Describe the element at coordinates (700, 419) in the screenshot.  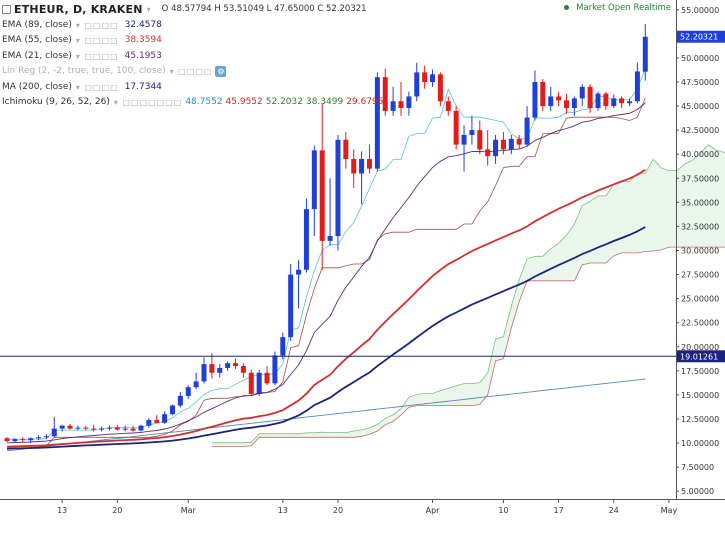
I see `y-tick-label: 12.50000` at that location.